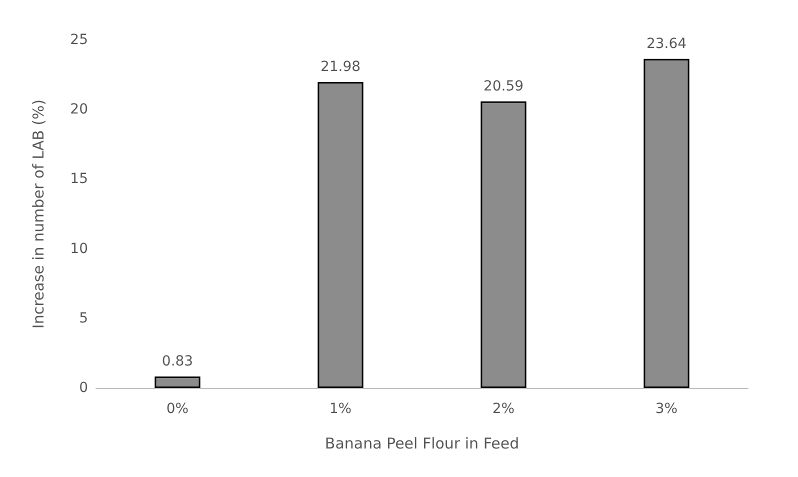  What do you see at coordinates (503, 409) in the screenshot?
I see `x-tick-label: 2%` at bounding box center [503, 409].